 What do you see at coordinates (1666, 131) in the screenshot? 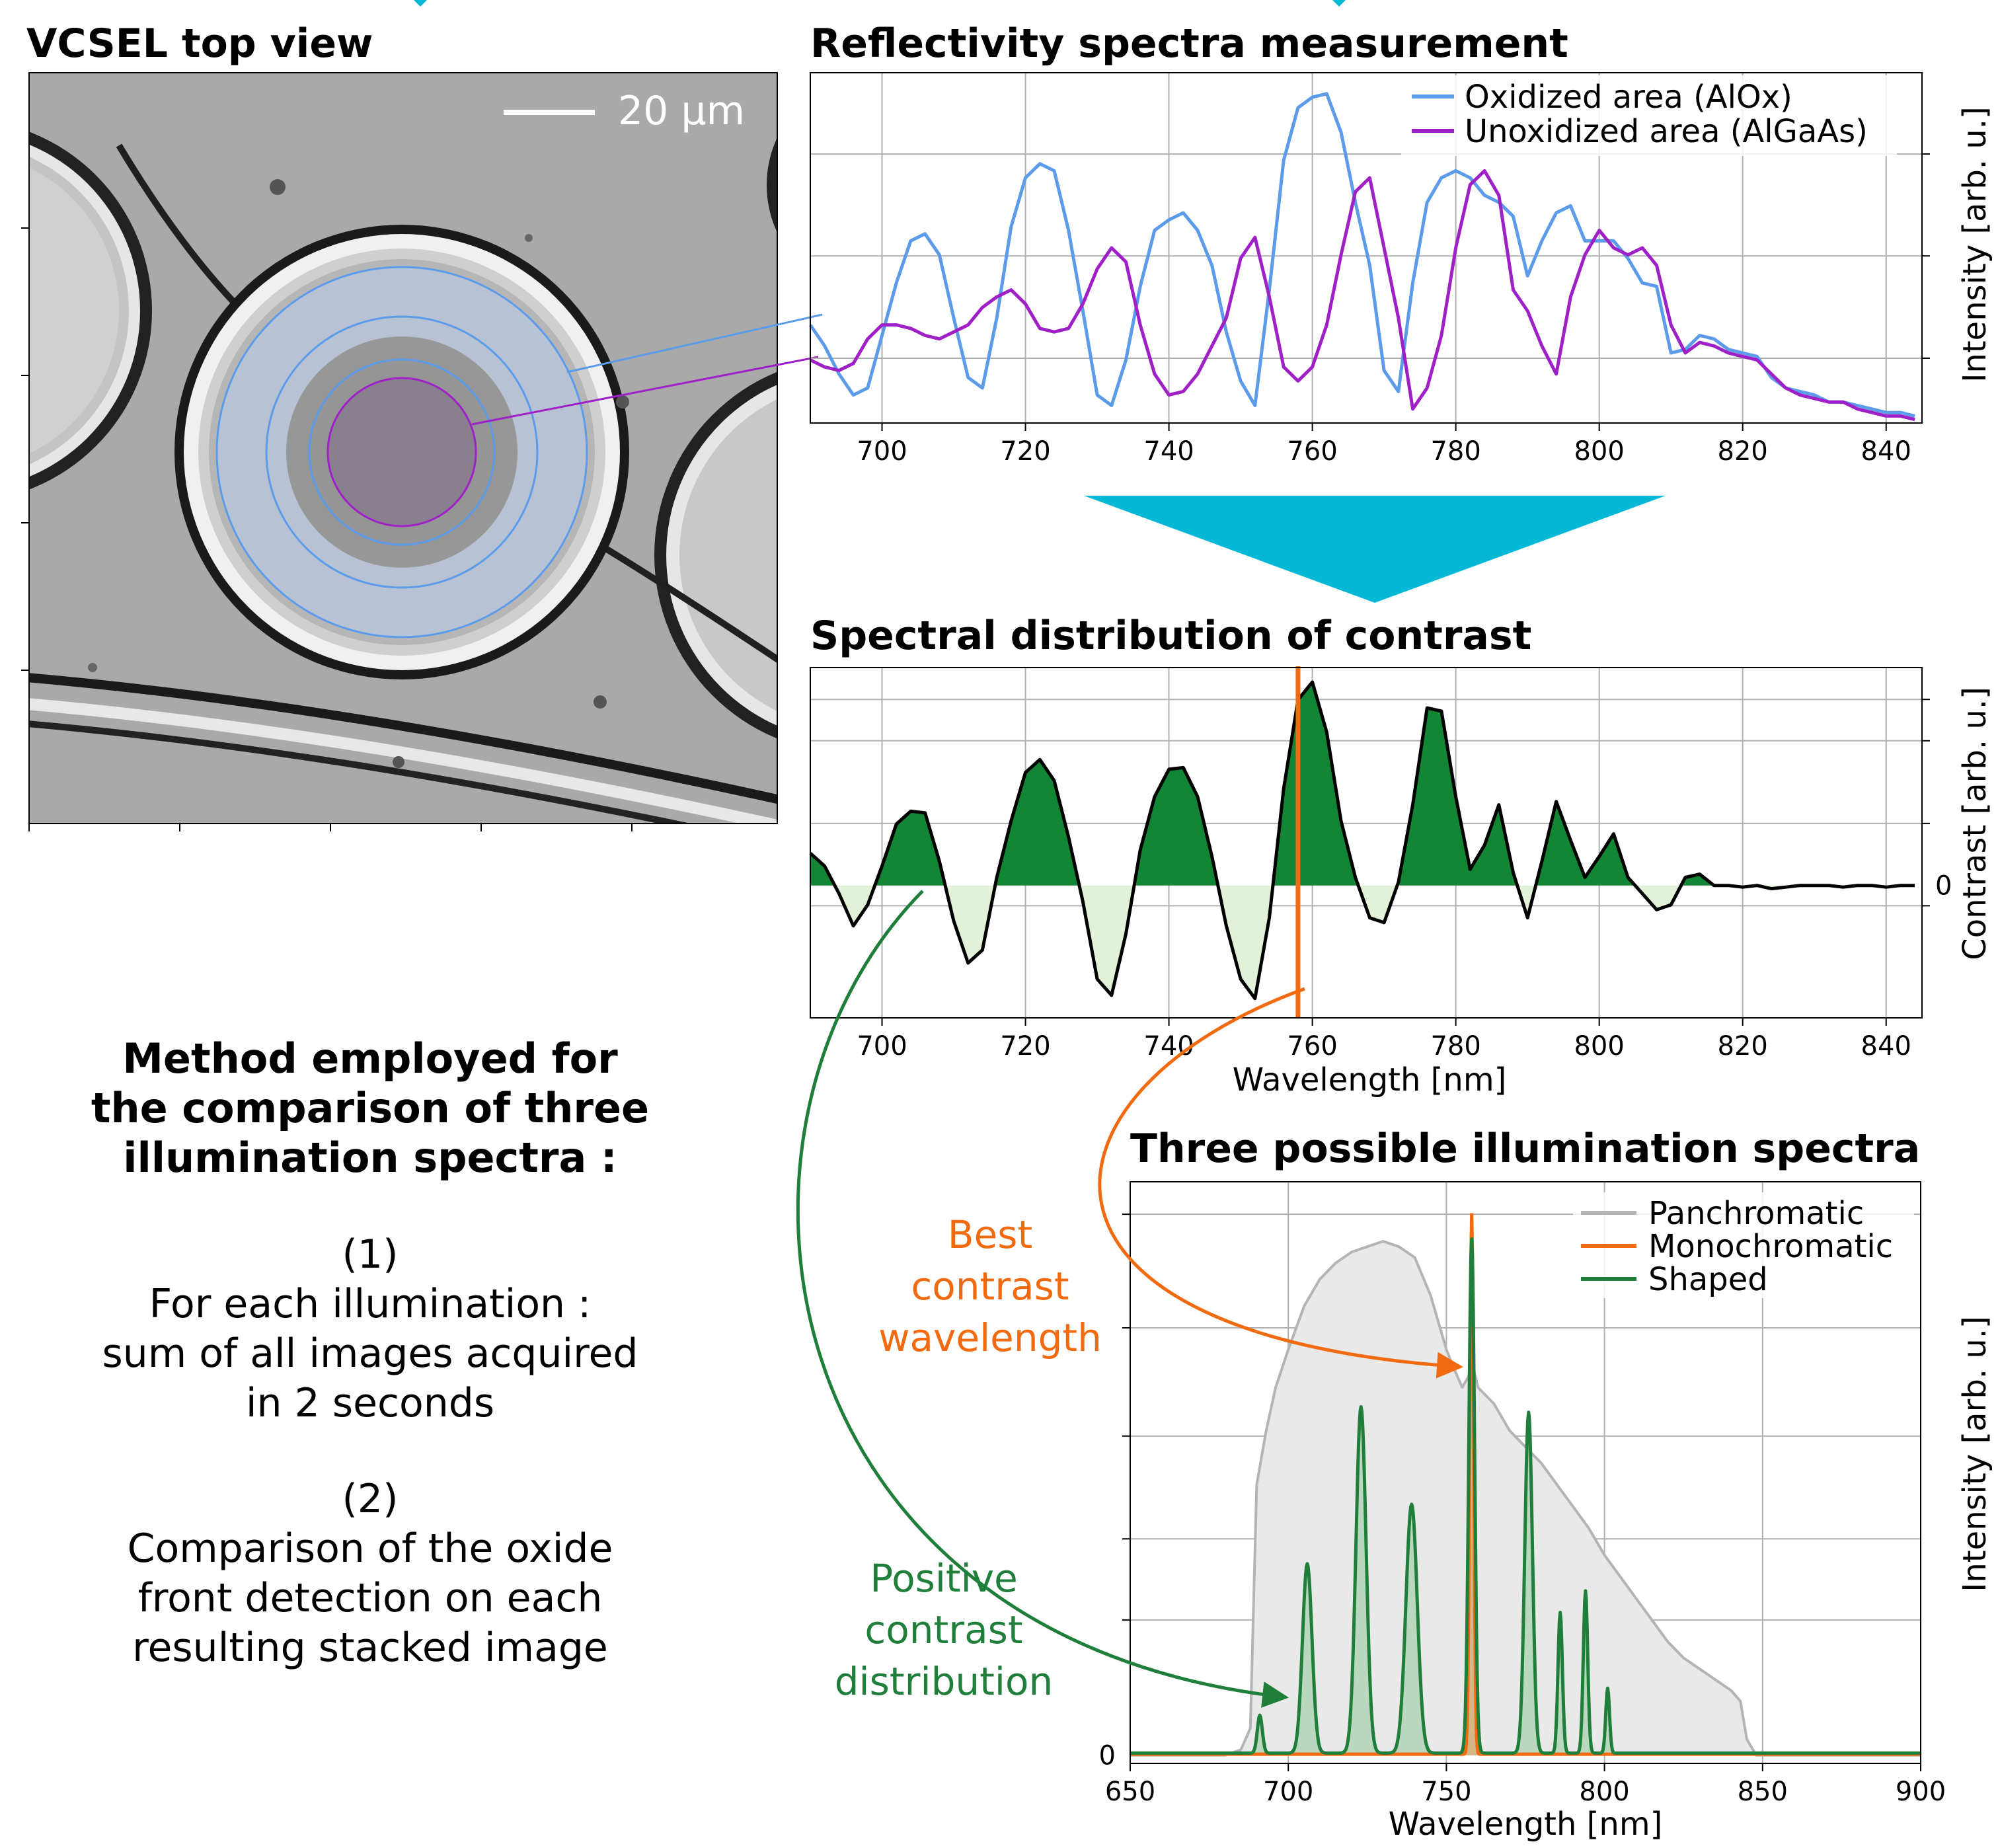
I see `legend-label-unoxidized: Unoxidized area (AlGaAs)` at bounding box center [1666, 131].